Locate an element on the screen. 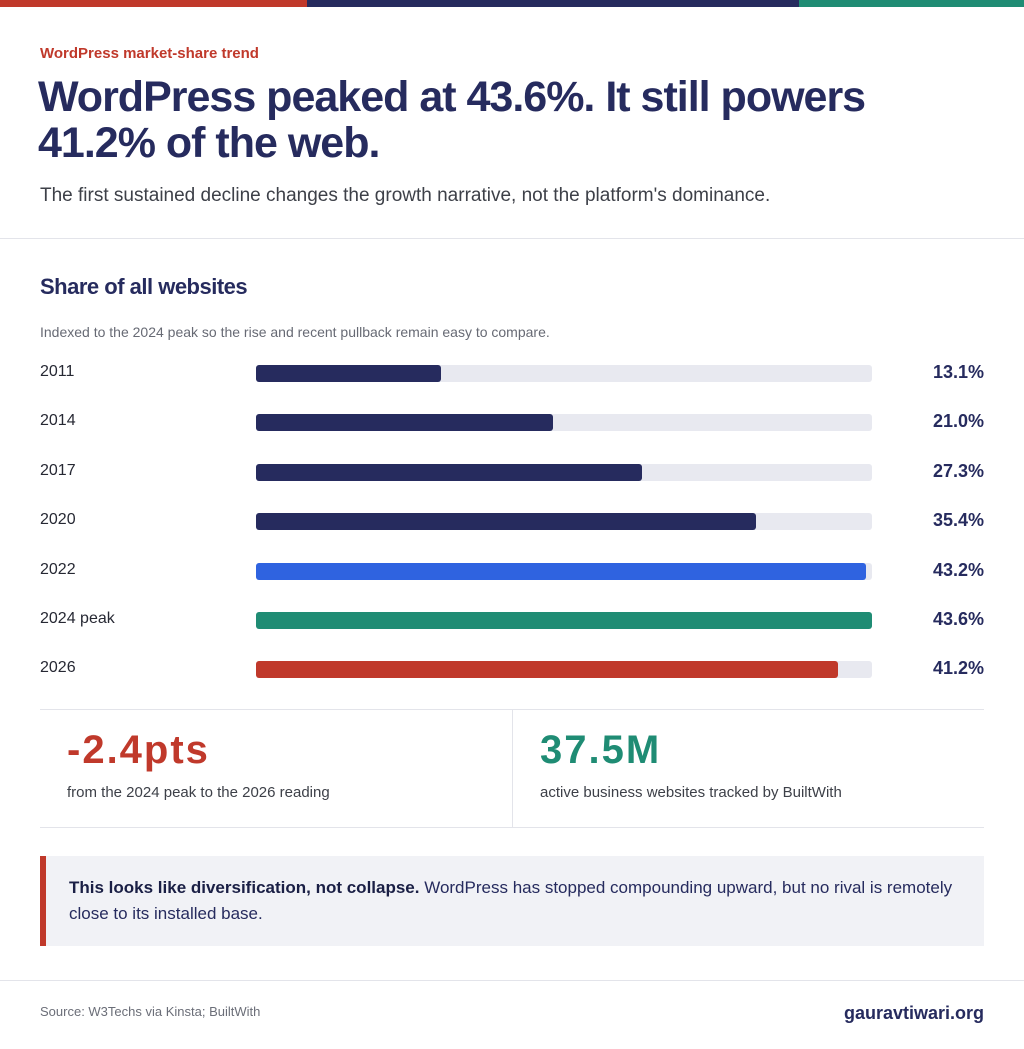  bar-value-label: 21.0% is located at coordinates (958, 421).